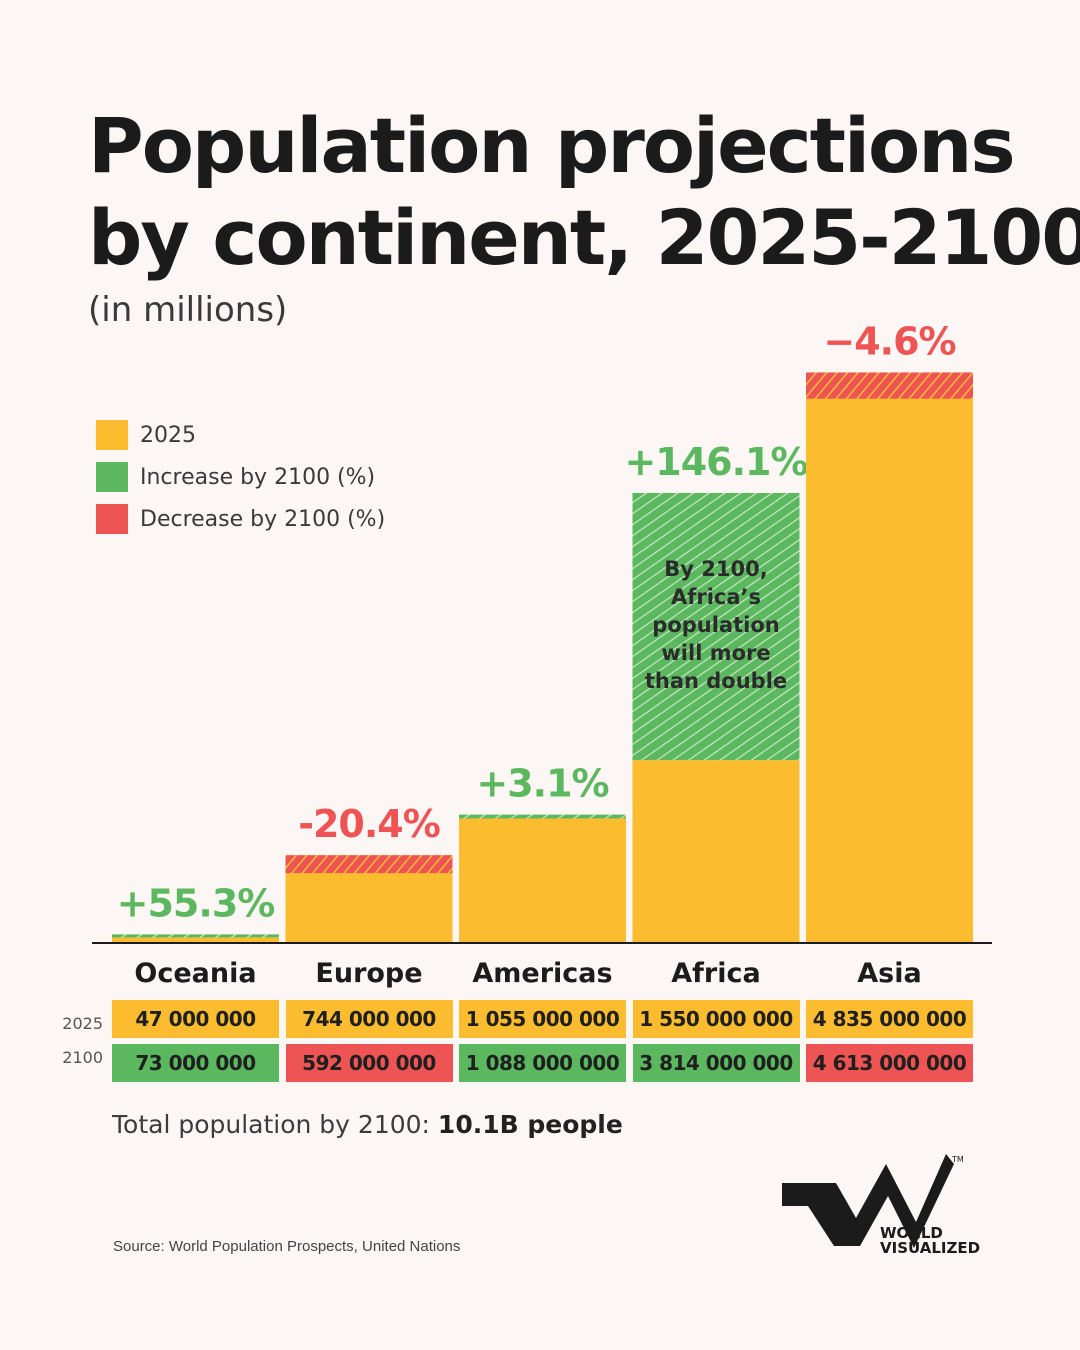 Image resolution: width=1080 pixels, height=1350 pixels. I want to click on bar-2025-asia, so click(889, 658).